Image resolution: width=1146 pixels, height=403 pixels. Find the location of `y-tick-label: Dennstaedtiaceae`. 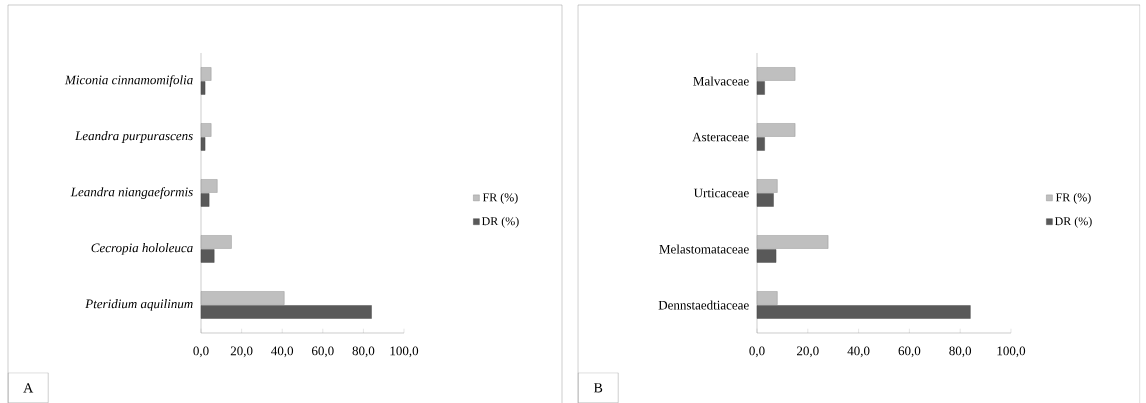

y-tick-label: Dennstaedtiaceae is located at coordinates (703, 305).